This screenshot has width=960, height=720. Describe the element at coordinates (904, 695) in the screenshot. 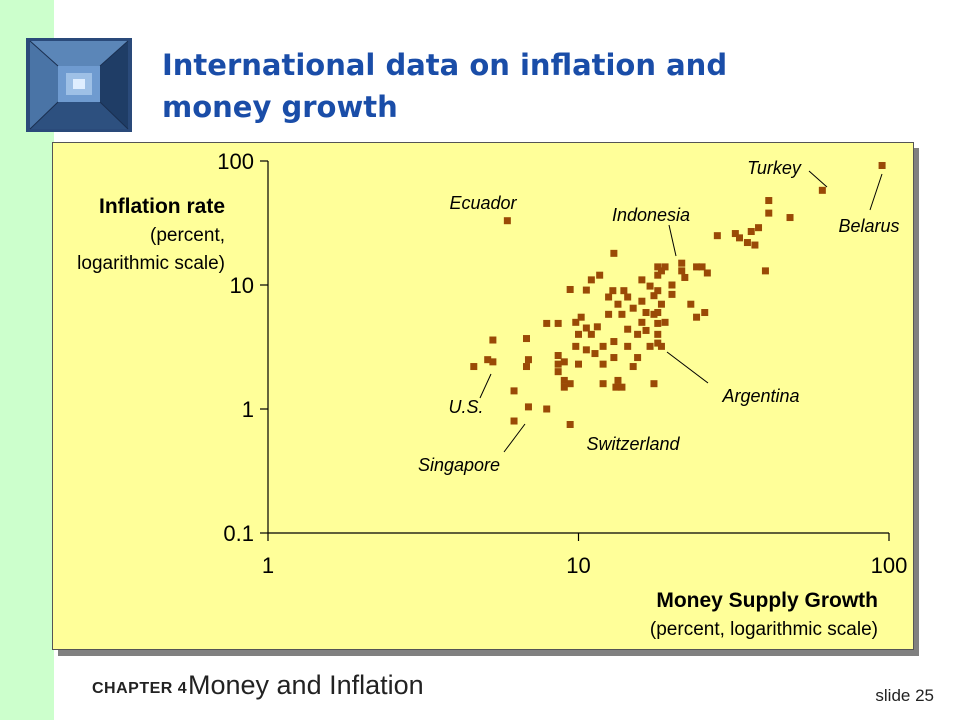

I see `slide-number: slide 25` at that location.